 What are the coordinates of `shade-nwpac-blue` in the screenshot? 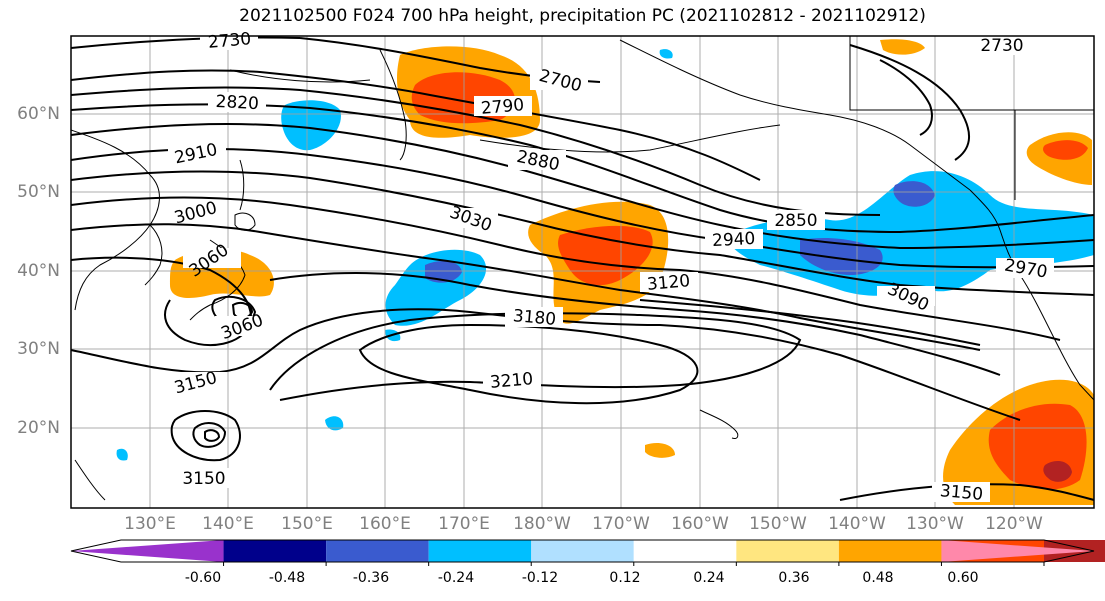 It's located at (311, 125).